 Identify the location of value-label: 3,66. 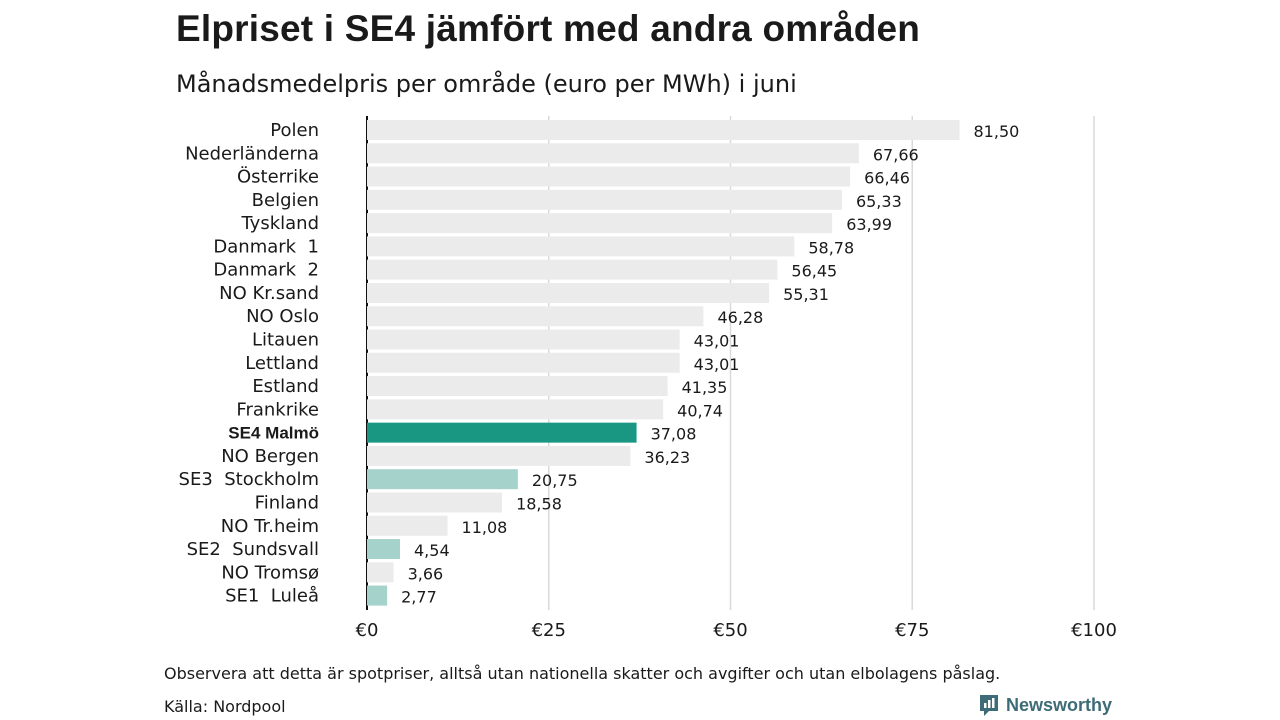
(426, 573).